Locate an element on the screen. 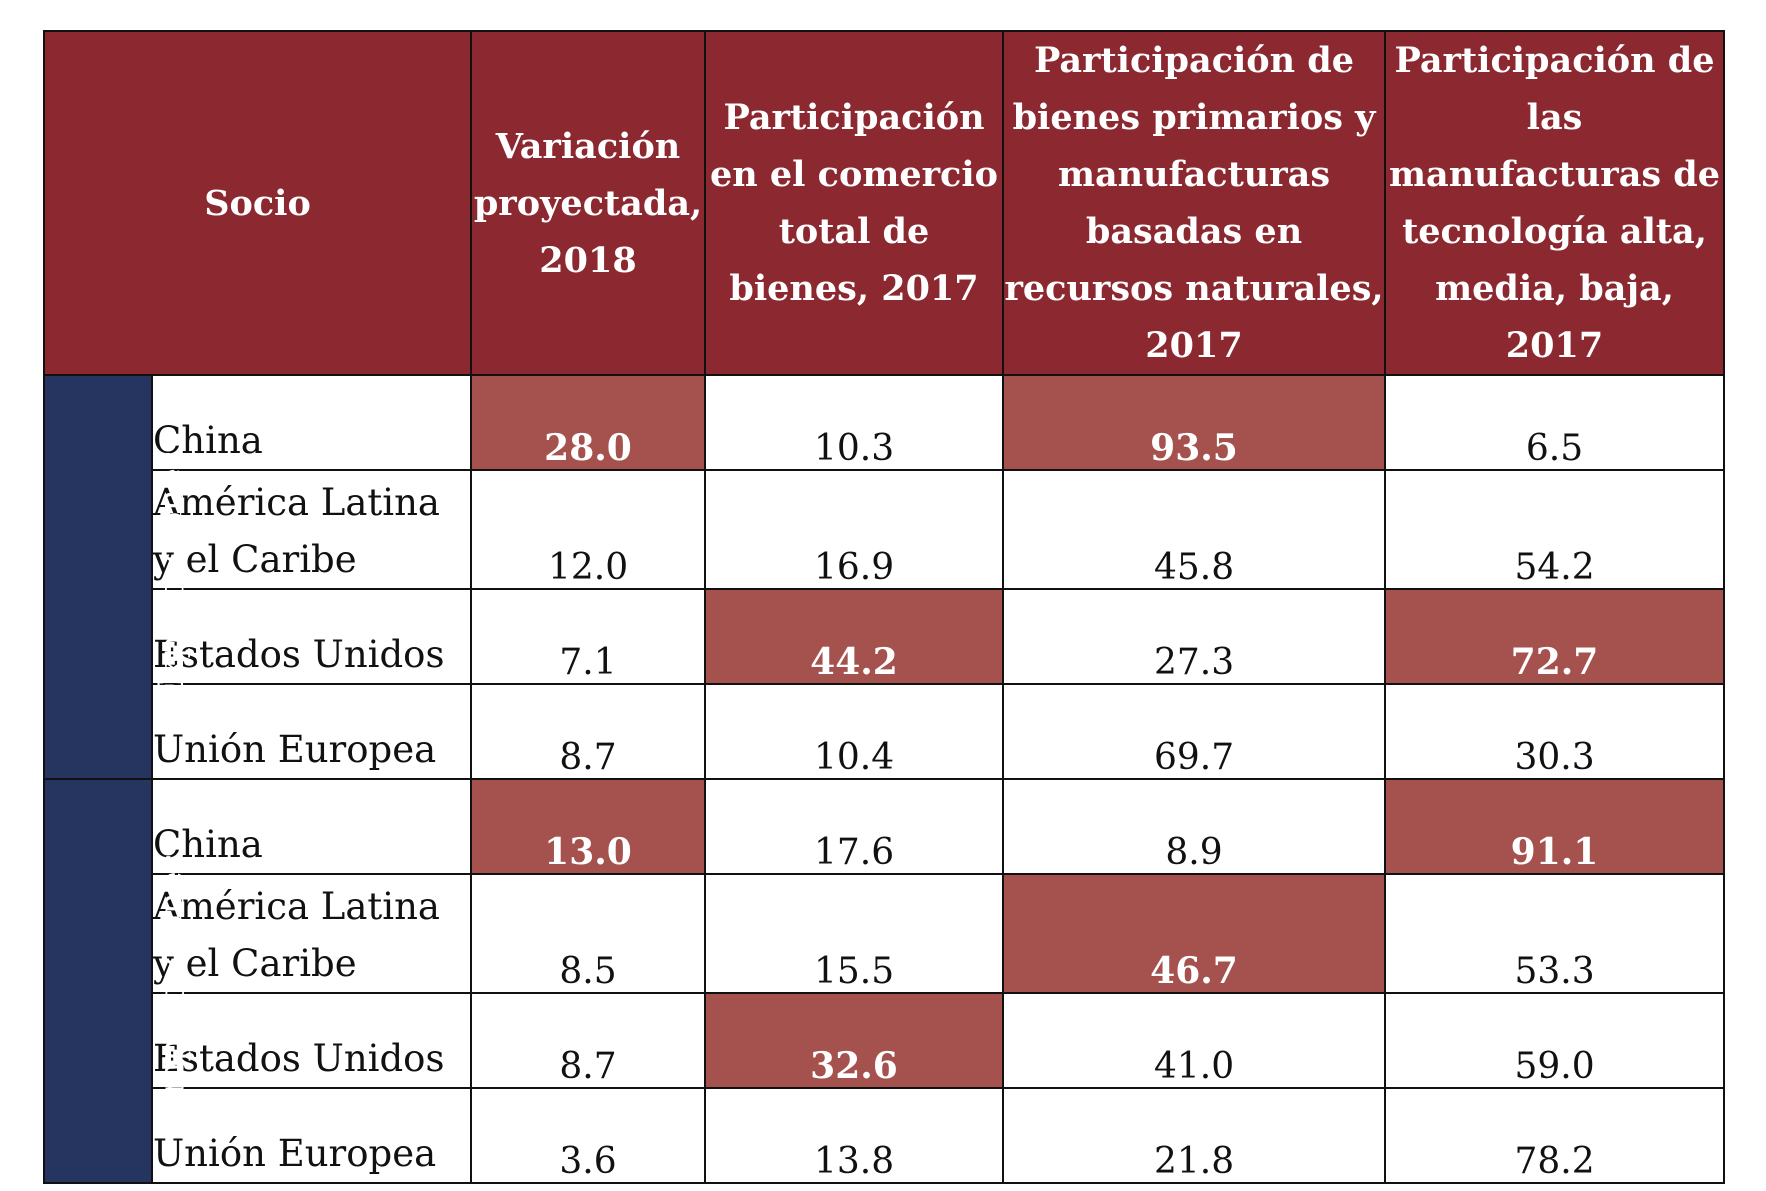 This screenshot has height=1191, width=1766. value-cell: 44.2 is located at coordinates (854, 636).